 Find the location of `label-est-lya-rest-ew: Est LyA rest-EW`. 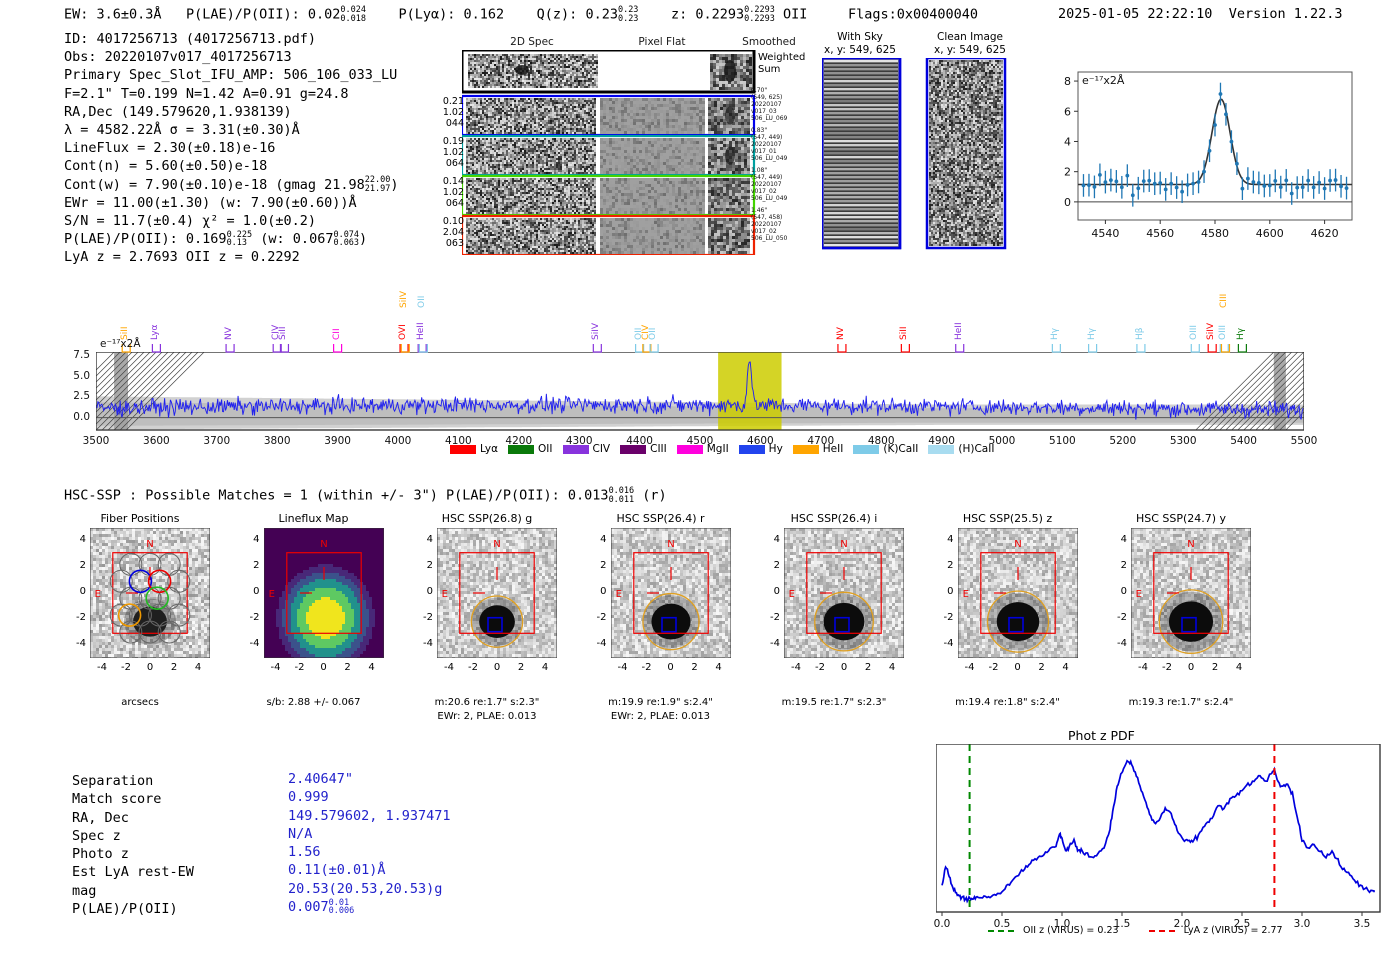

label-est-lya-rest-ew: Est LyA rest-EW is located at coordinates (133, 872).